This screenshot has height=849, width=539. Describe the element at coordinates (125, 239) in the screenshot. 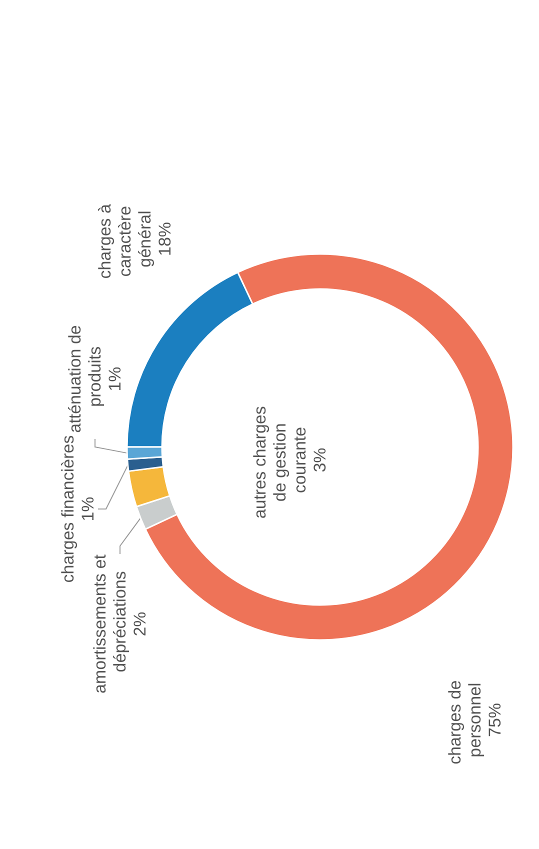

I see `slice-label: charges à caractère général` at that location.